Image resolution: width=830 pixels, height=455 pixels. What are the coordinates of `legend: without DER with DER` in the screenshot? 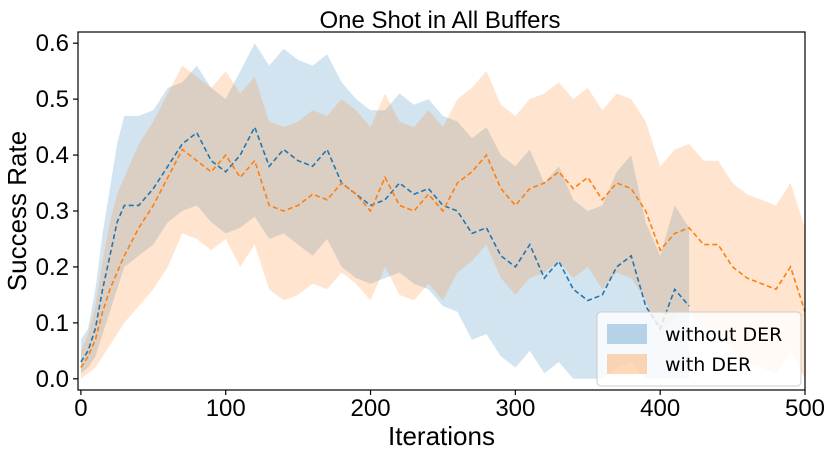 It's located at (699, 349).